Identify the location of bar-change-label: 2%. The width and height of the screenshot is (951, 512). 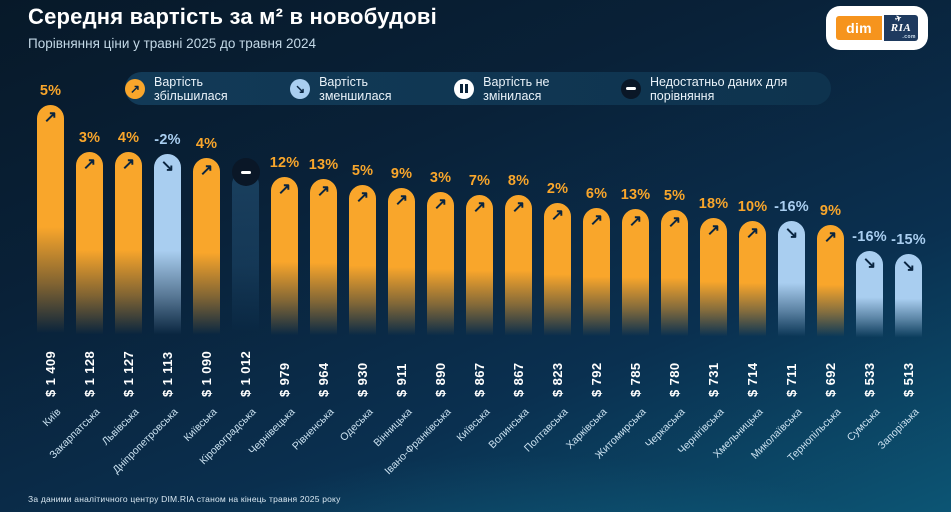
(557, 188).